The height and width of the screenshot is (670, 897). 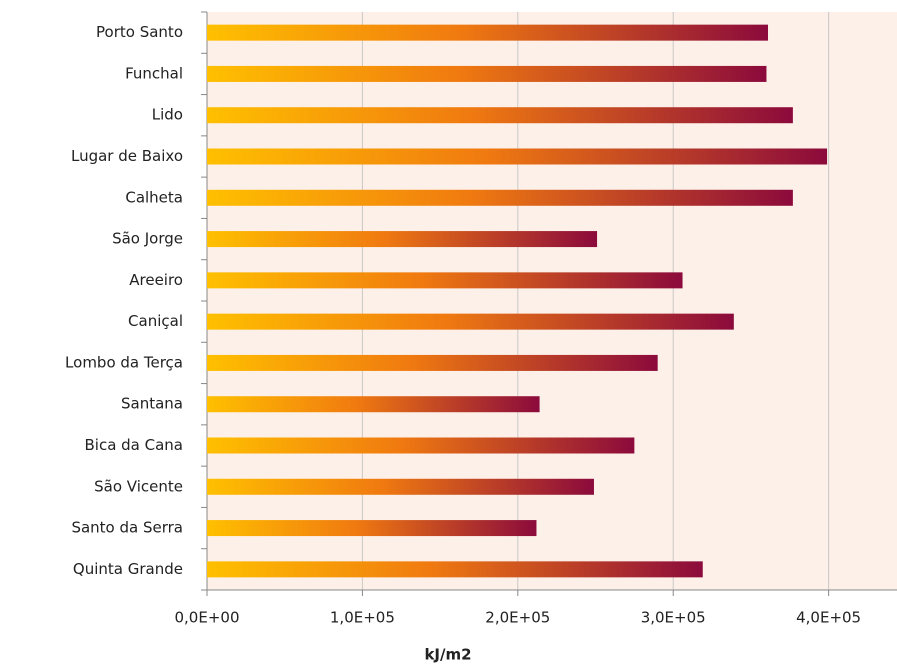 I want to click on y-tick-label: Lido, so click(x=167, y=115).